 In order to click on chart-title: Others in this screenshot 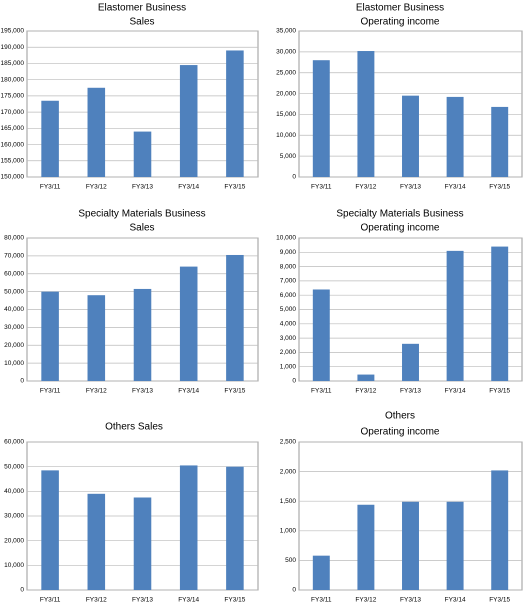, I will do `click(400, 416)`.